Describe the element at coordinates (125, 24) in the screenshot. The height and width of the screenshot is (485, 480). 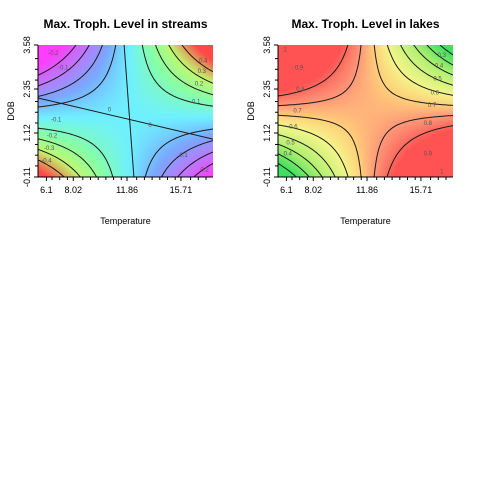
I see `panel-1-title: Max. Troph. Level in streams` at that location.